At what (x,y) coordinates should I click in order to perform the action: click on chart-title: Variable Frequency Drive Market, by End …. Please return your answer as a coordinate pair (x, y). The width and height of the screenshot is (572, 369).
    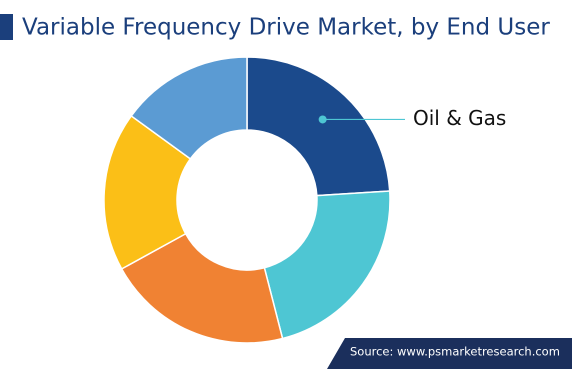
    Looking at the image, I should click on (286, 28).